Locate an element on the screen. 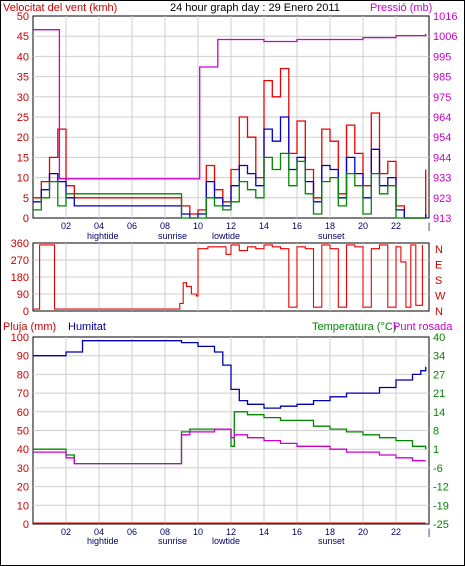 This screenshot has height=566, width=465. y-right-label: Temperatura (°C) is located at coordinates (354, 327).